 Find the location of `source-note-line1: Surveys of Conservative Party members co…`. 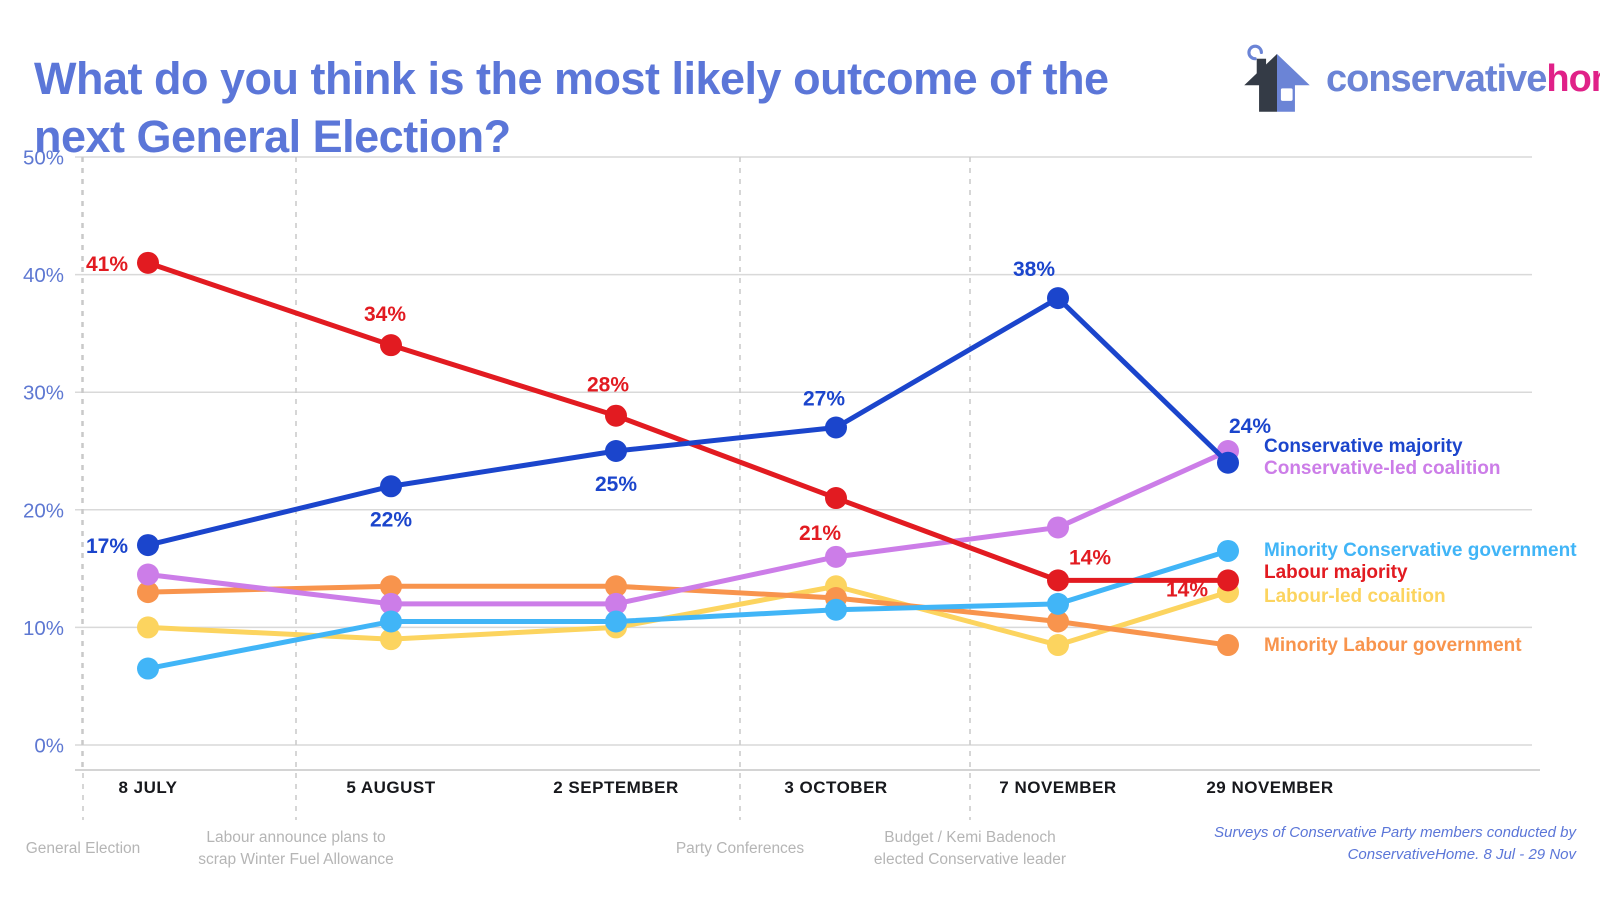

source-note-line1: Surveys of Conservative Party members co… is located at coordinates (1395, 832).